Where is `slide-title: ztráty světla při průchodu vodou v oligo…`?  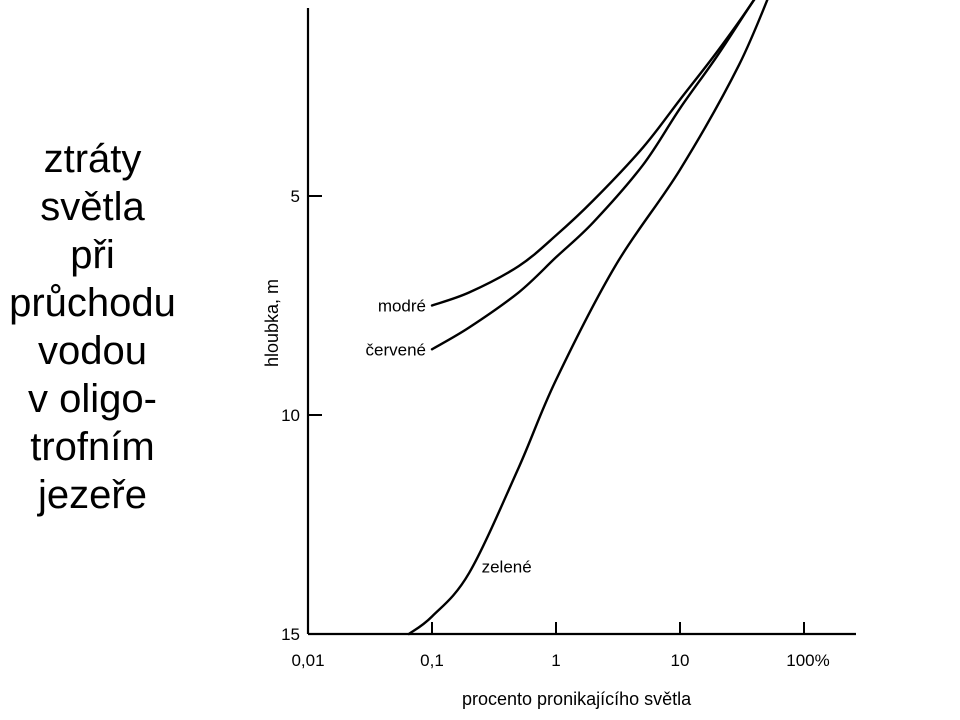
slide-title: ztráty světla při průchodu vodou v oligo… is located at coordinates (92, 327).